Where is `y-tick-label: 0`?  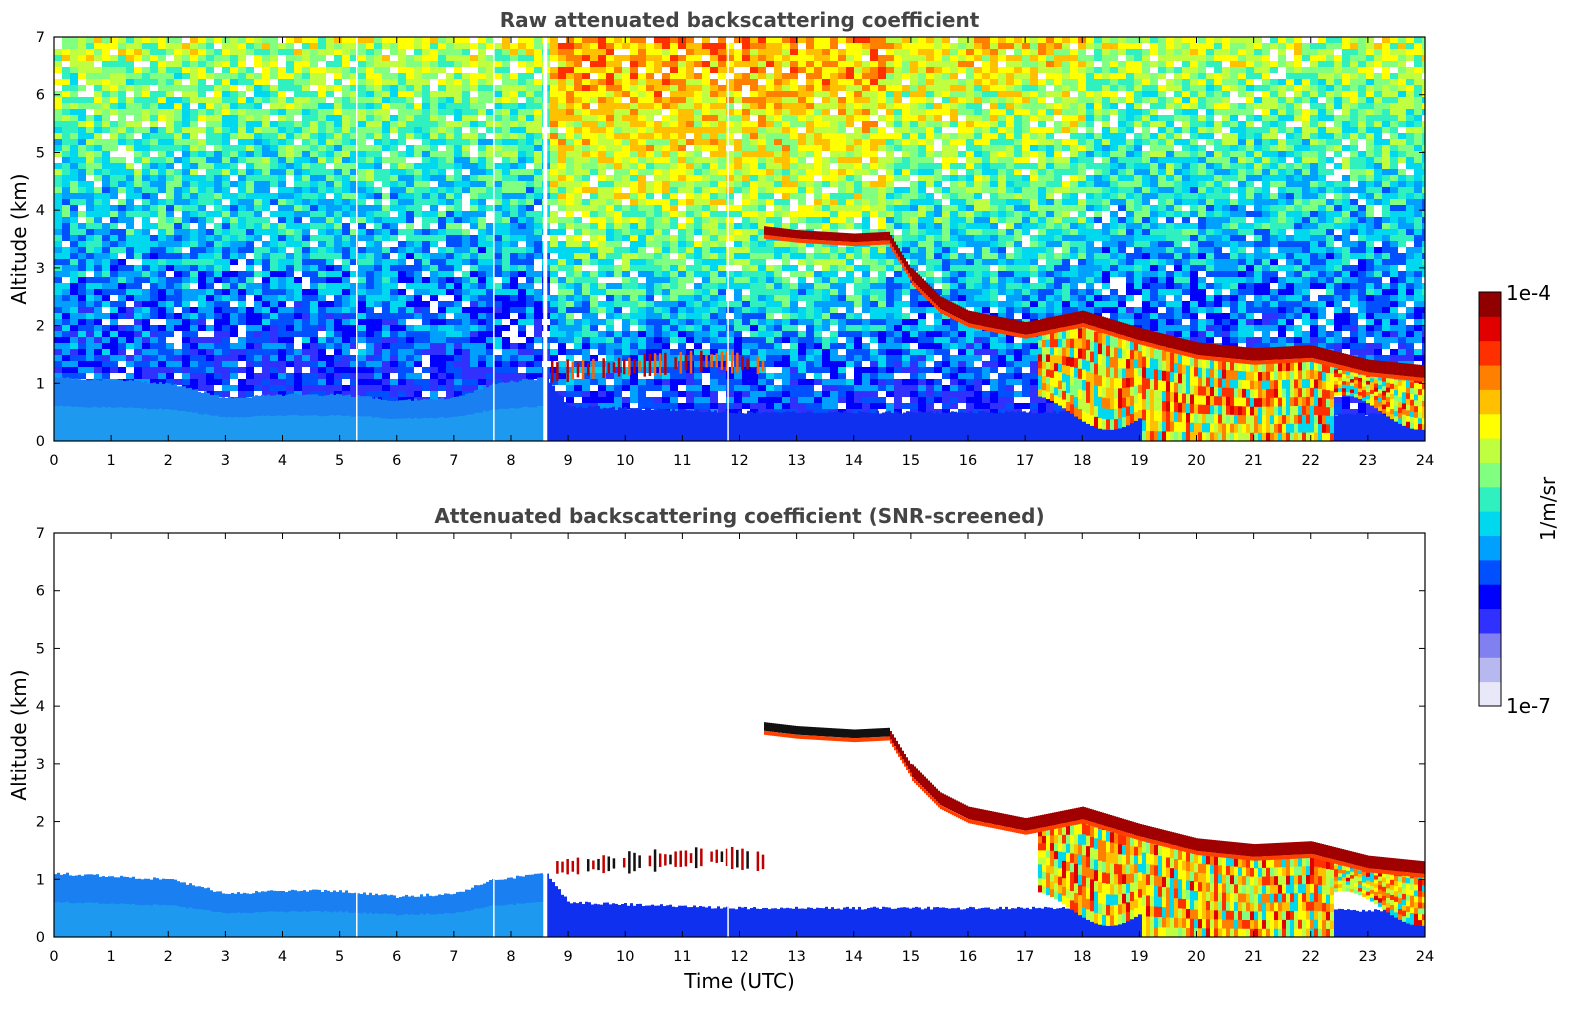 y-tick-label: 0 is located at coordinates (40, 442).